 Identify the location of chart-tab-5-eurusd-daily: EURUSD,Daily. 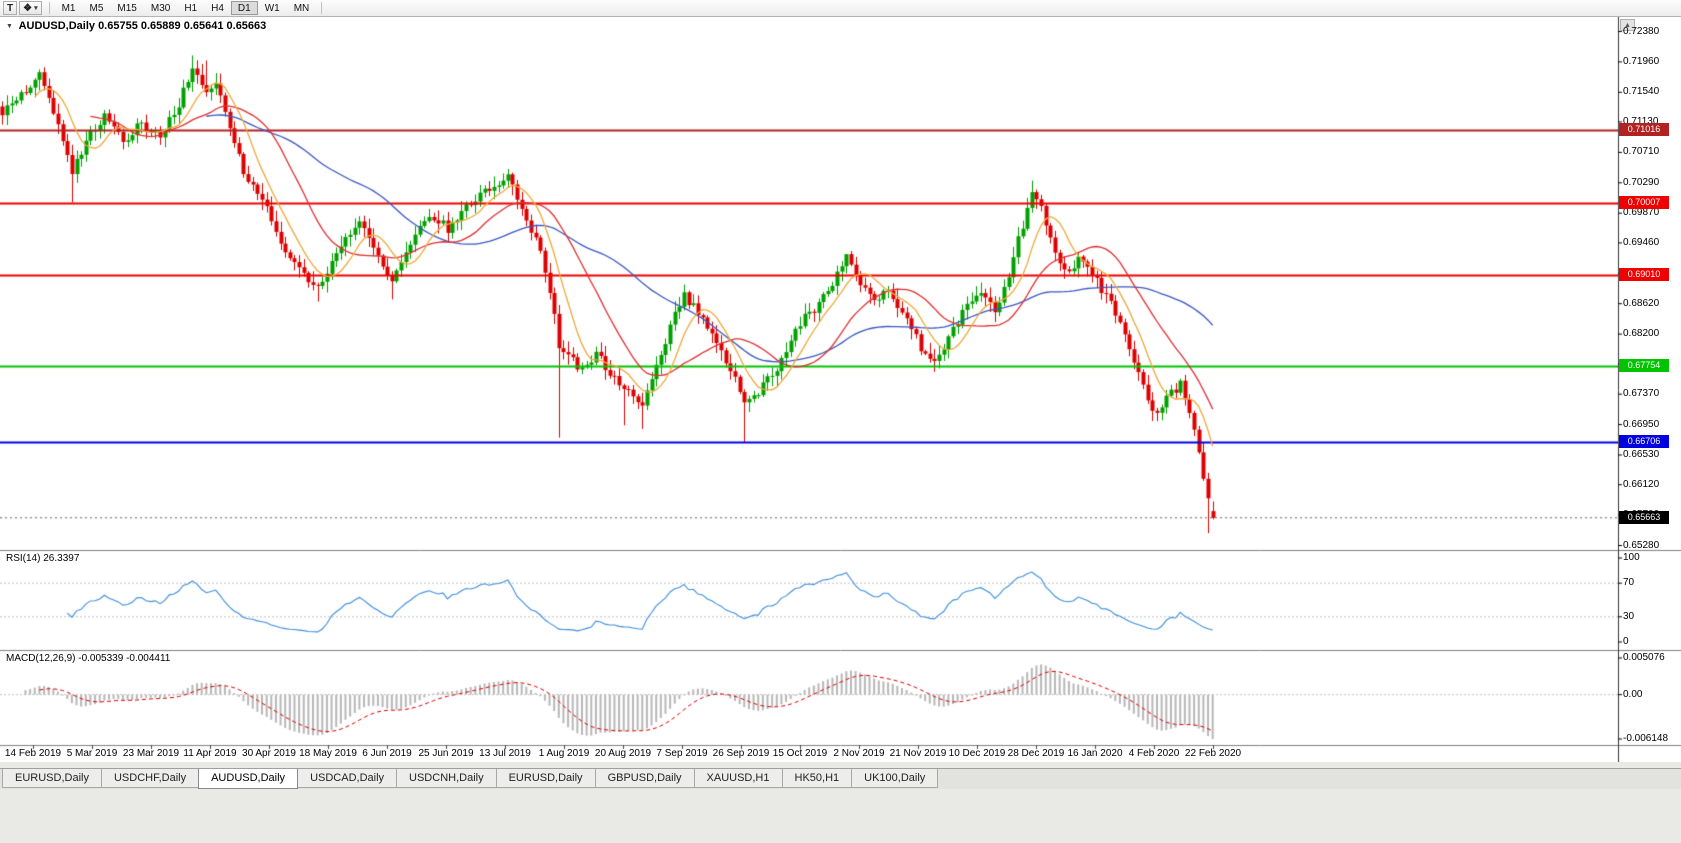
(545, 778).